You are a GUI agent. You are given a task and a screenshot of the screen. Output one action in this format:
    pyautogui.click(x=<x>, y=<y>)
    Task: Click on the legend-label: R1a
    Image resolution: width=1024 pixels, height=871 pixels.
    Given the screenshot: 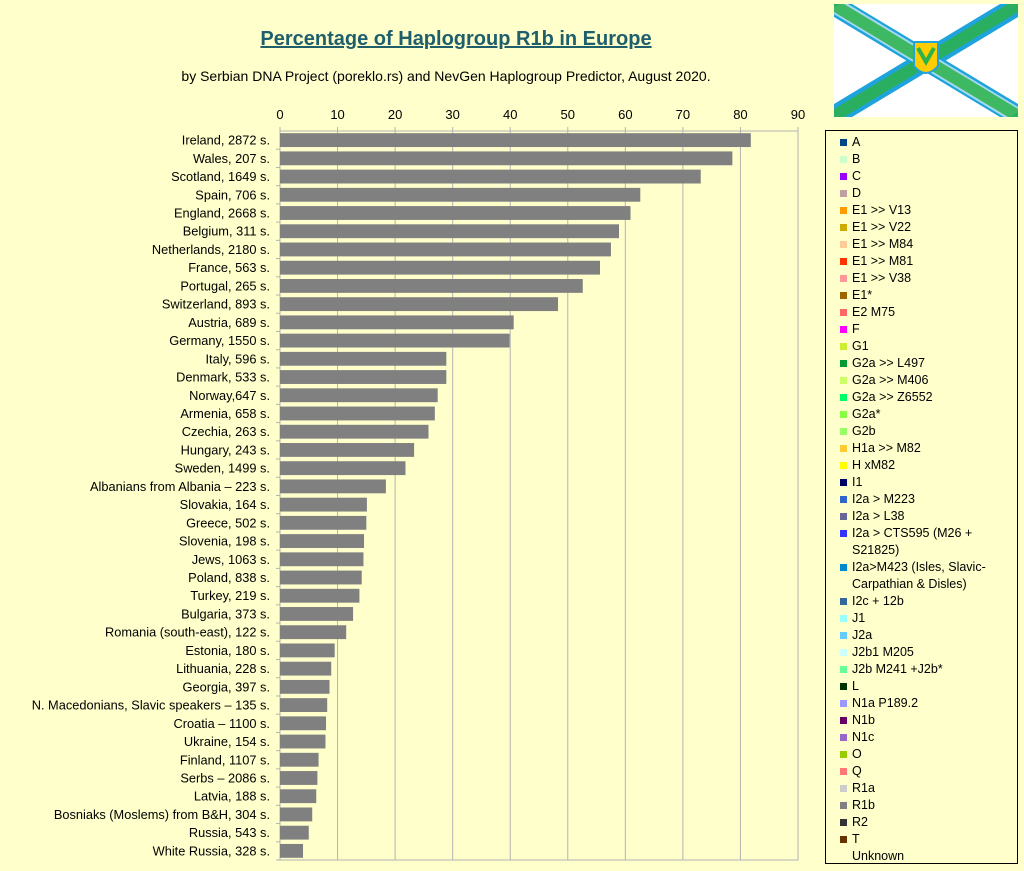 What is the action you would take?
    pyautogui.click(x=863, y=788)
    